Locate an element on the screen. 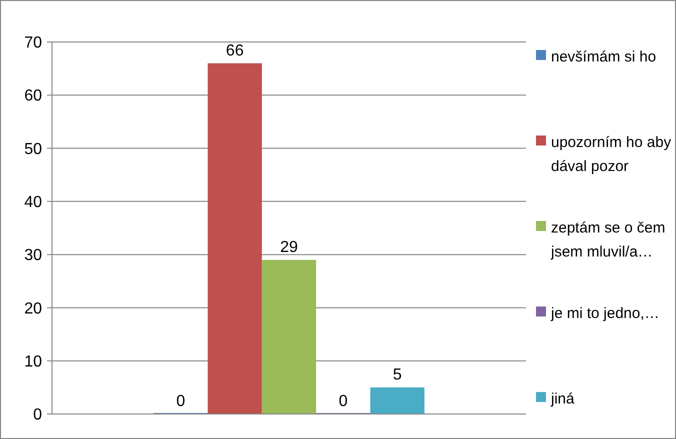 The image size is (676, 439). y-tick-label: 0 is located at coordinates (37, 415).